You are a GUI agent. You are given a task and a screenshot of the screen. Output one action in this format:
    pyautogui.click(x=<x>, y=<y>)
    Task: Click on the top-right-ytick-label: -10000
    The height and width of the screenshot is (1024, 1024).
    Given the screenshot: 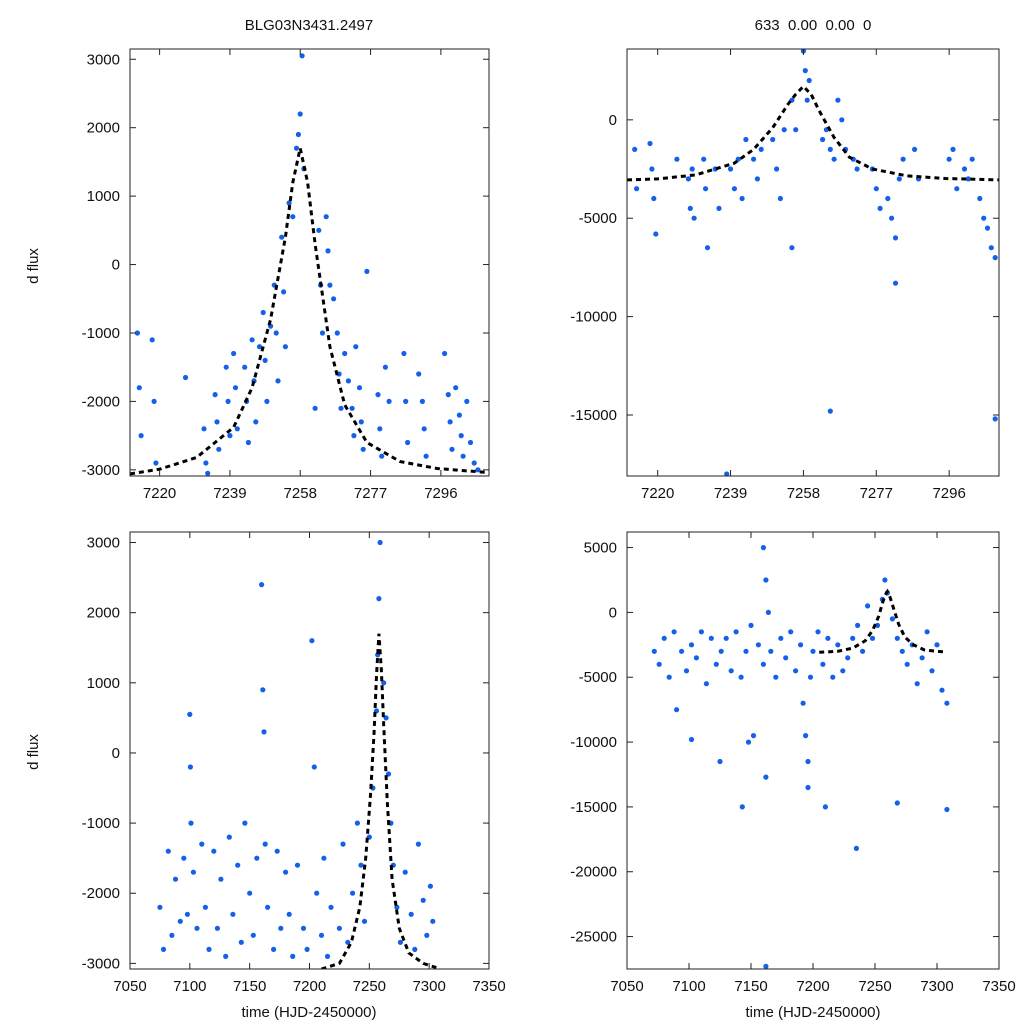 What is the action you would take?
    pyautogui.click(x=593, y=317)
    